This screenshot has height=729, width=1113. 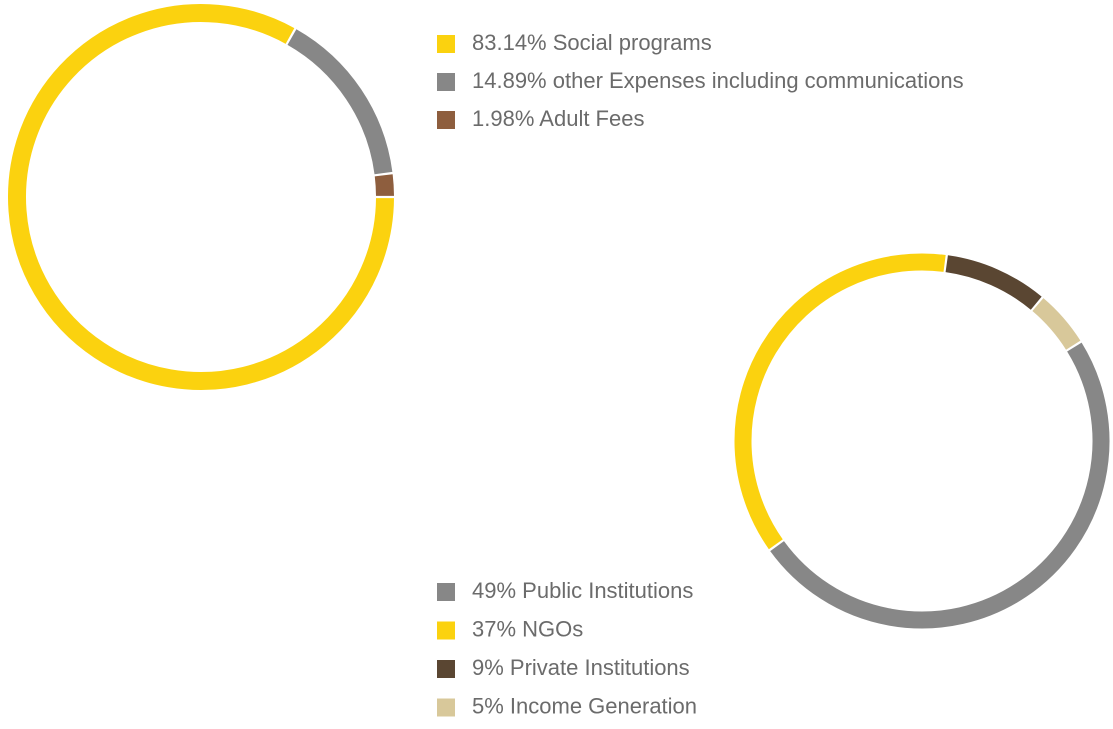 I want to click on legend-name: NGOs, so click(x=552, y=628).